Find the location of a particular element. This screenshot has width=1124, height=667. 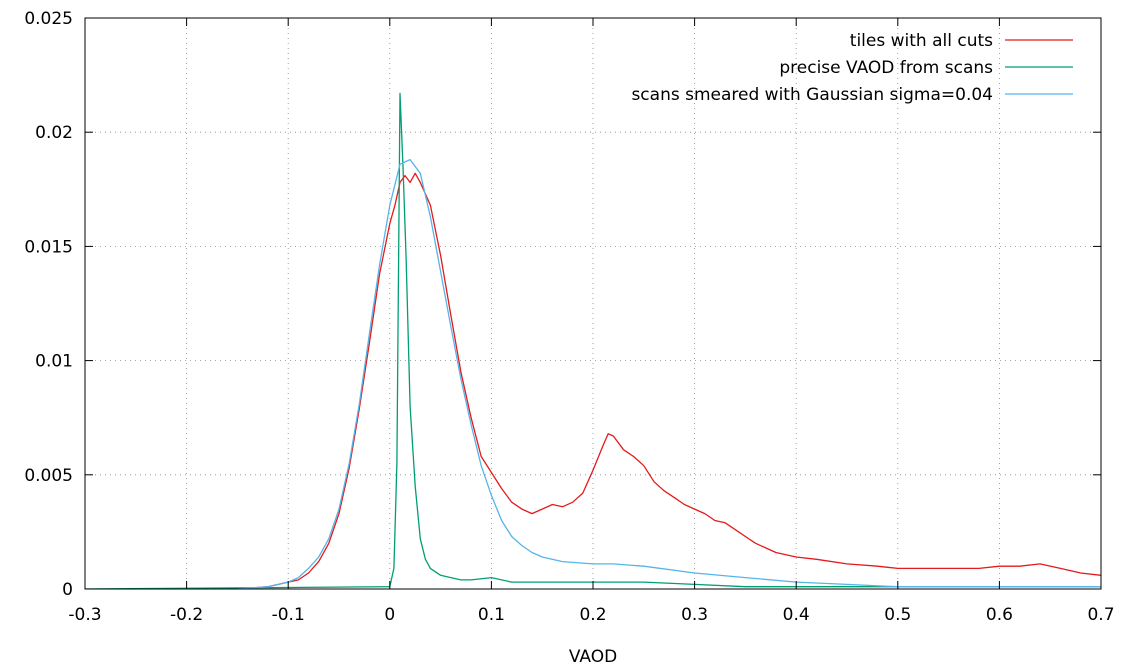

y-tick-label: 0.025 is located at coordinates (48, 19).